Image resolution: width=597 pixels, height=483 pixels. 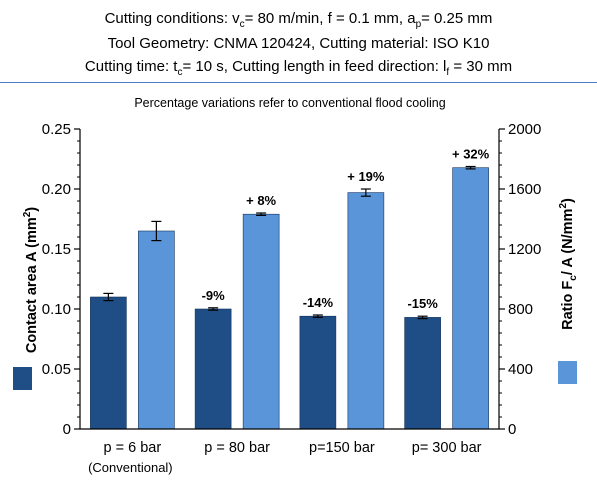 I want to click on annotation-left-3: -15%, so click(x=422, y=303).